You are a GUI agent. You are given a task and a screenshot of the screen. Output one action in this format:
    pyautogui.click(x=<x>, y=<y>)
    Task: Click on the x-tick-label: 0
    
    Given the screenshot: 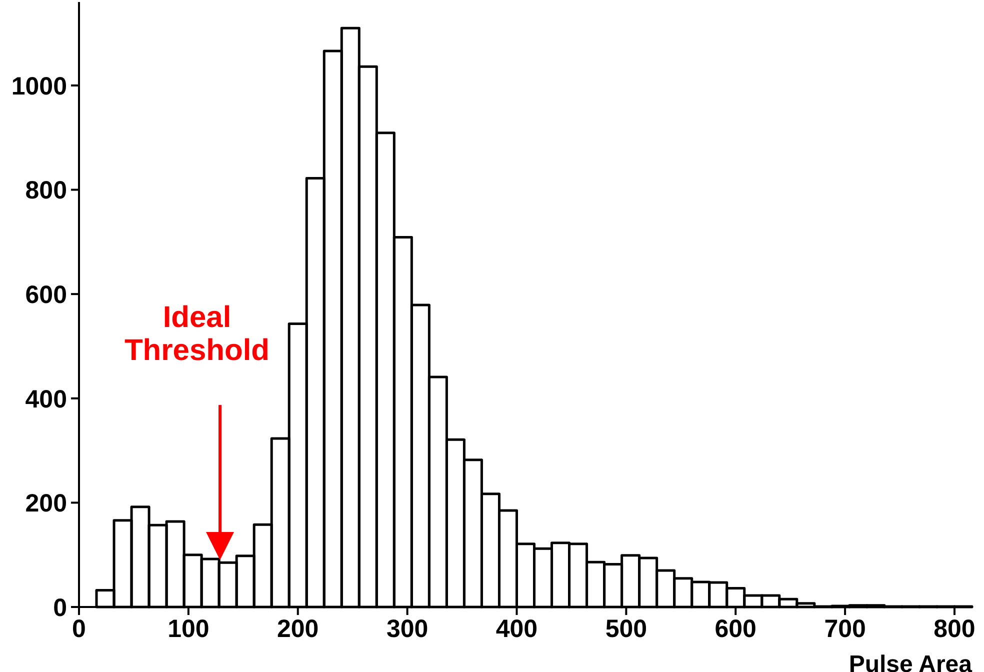 What is the action you would take?
    pyautogui.click(x=79, y=628)
    